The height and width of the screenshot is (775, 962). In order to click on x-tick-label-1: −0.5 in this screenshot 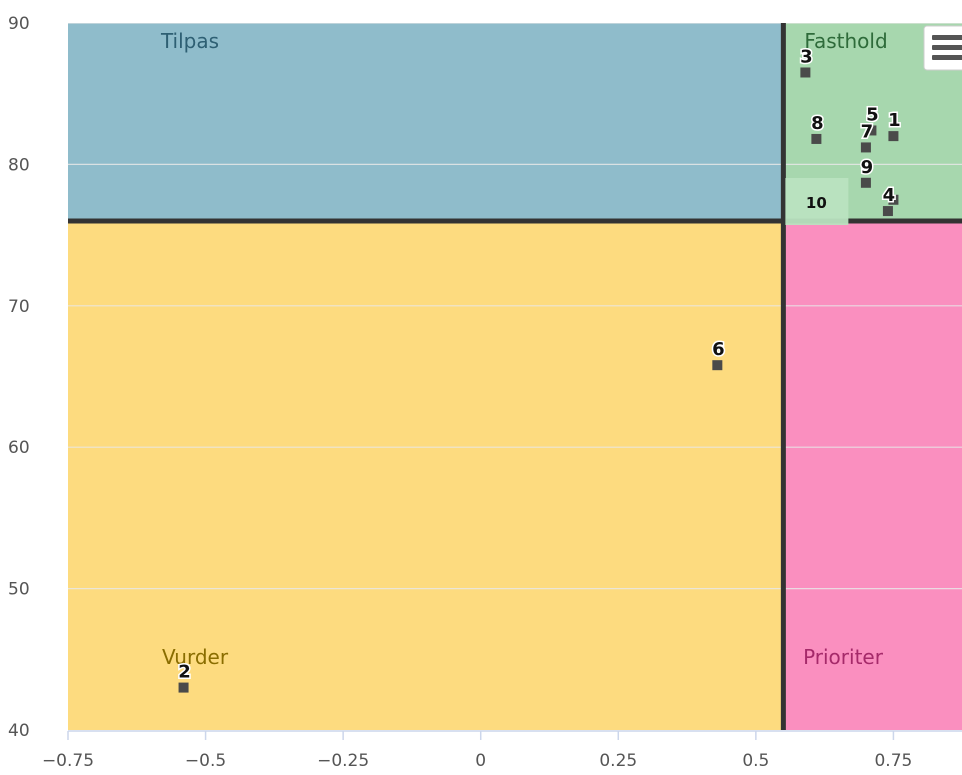, I will do `click(205, 761)`.